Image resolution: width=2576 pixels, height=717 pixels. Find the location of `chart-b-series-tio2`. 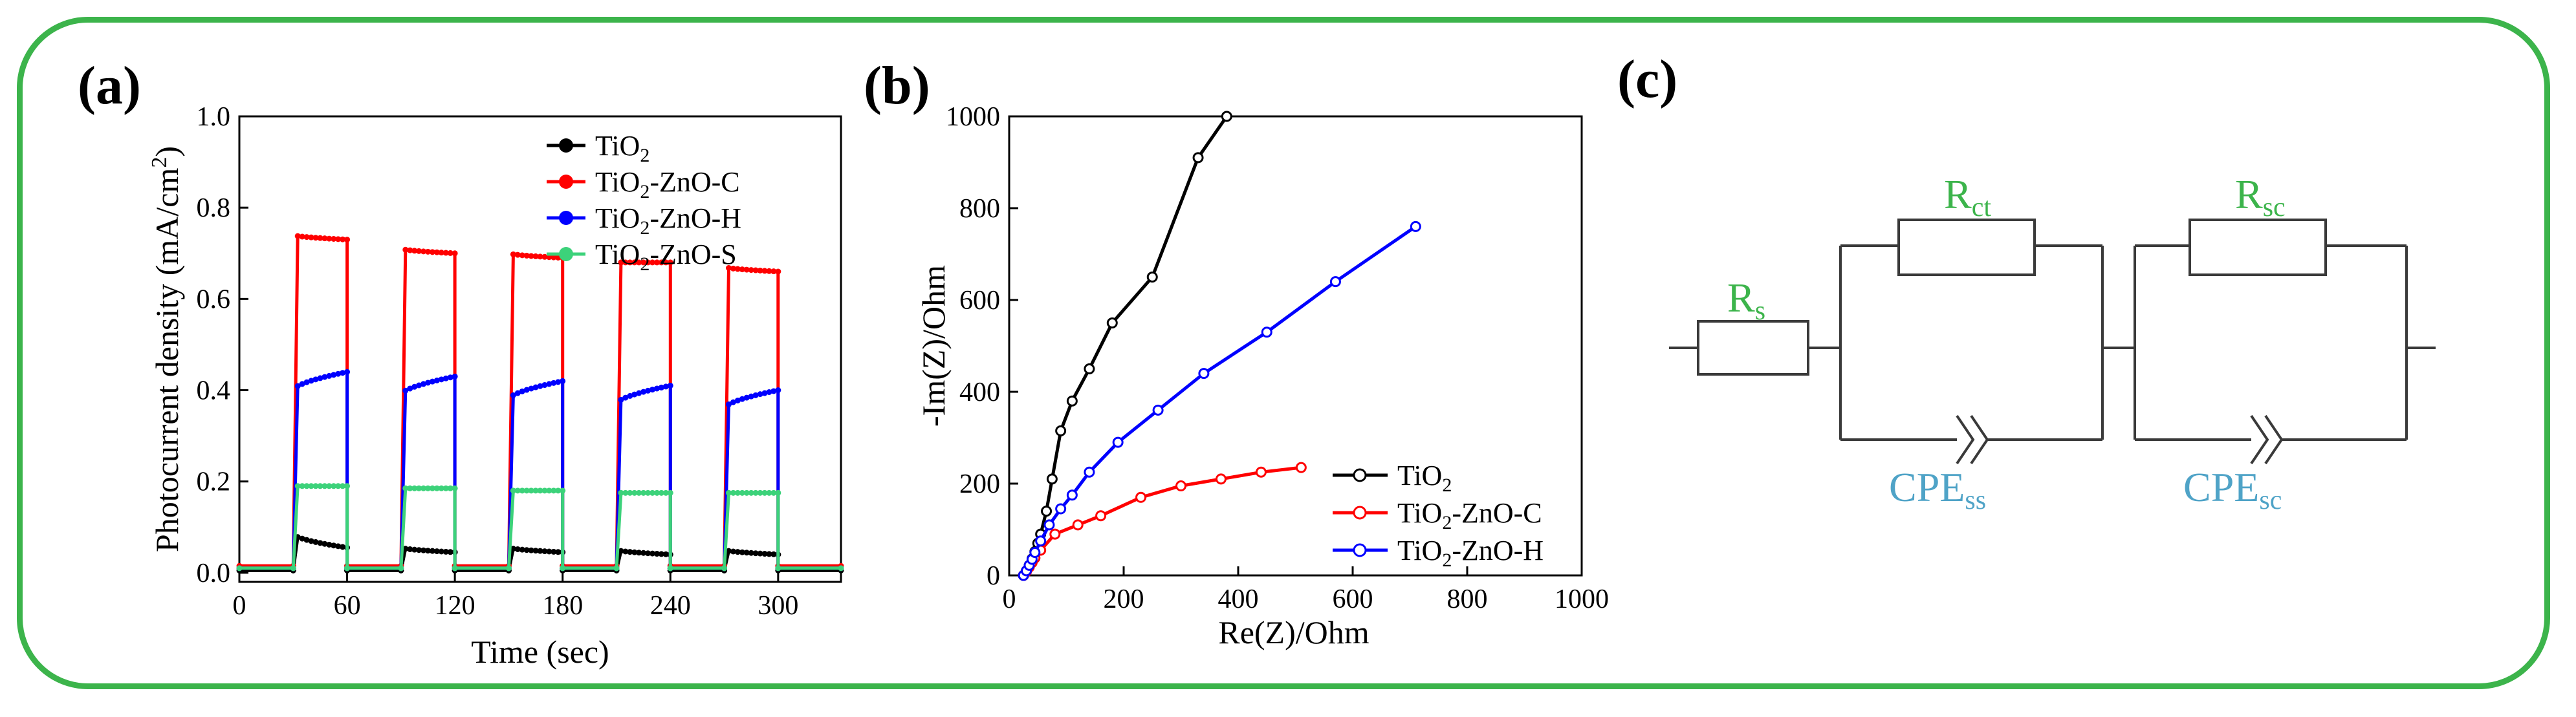

chart-b-series-tio2 is located at coordinates (1125, 346).